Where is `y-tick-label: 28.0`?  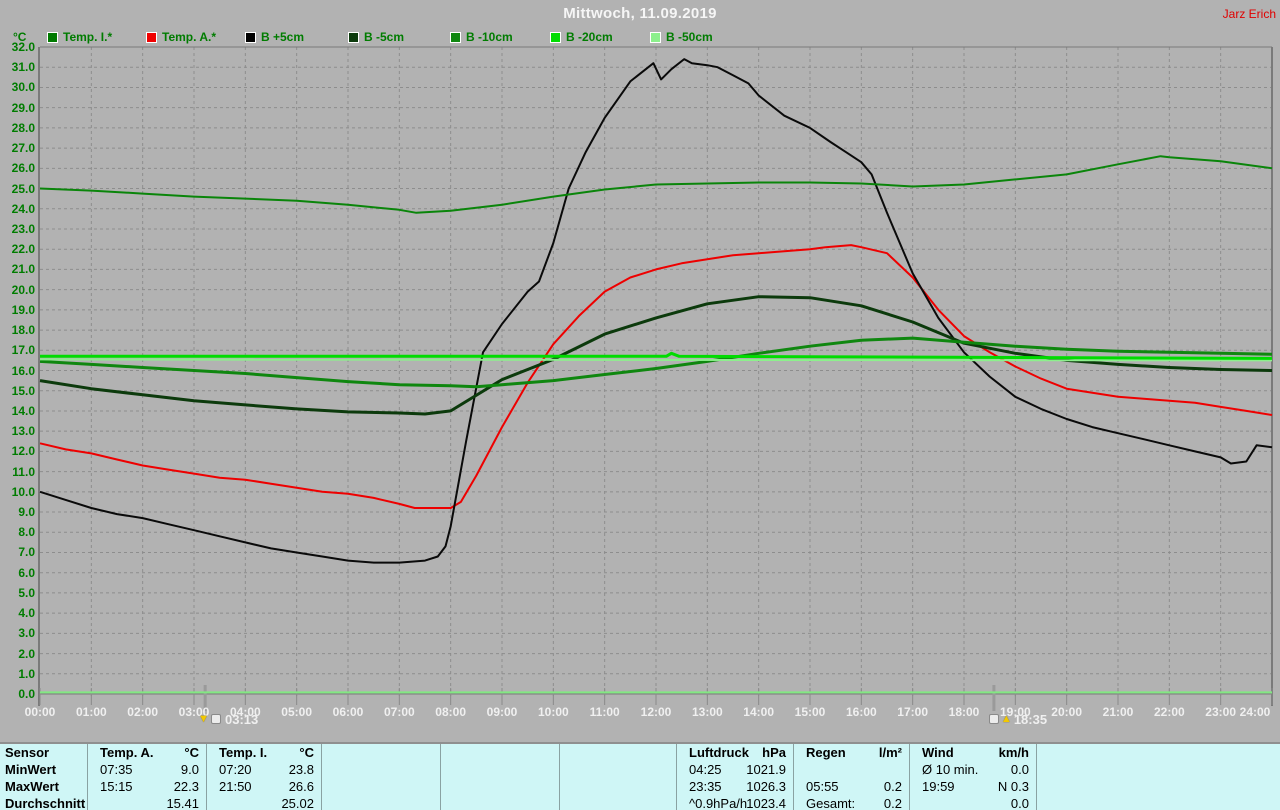
y-tick-label: 28.0 is located at coordinates (23, 127).